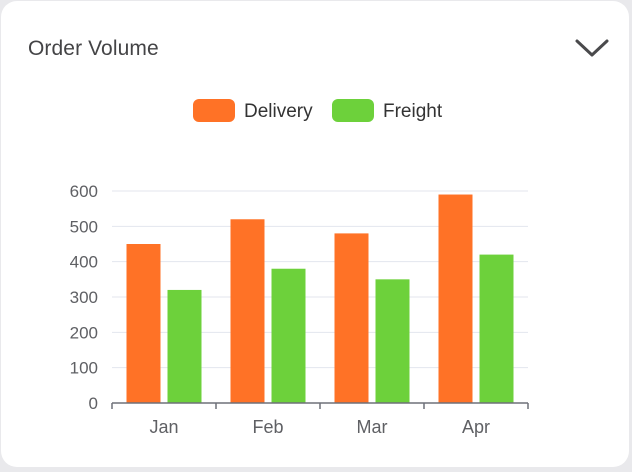  Describe the element at coordinates (214, 110) in the screenshot. I see `legend-swatch-delivery` at that location.